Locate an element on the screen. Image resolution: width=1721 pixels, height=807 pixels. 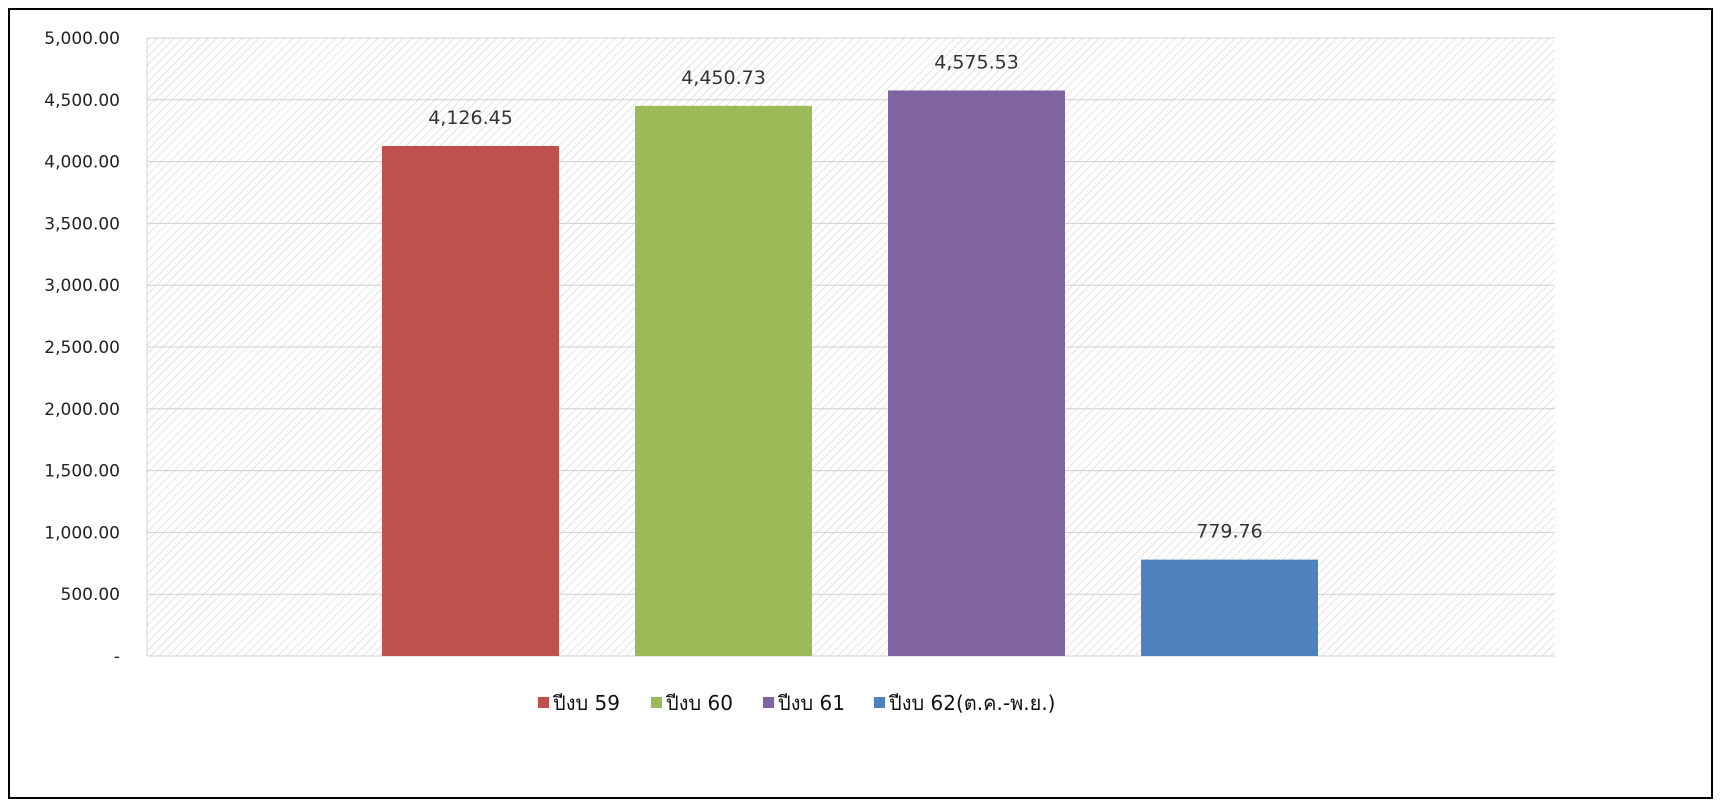
y-tick-label: 4,500.00 is located at coordinates (82, 101).